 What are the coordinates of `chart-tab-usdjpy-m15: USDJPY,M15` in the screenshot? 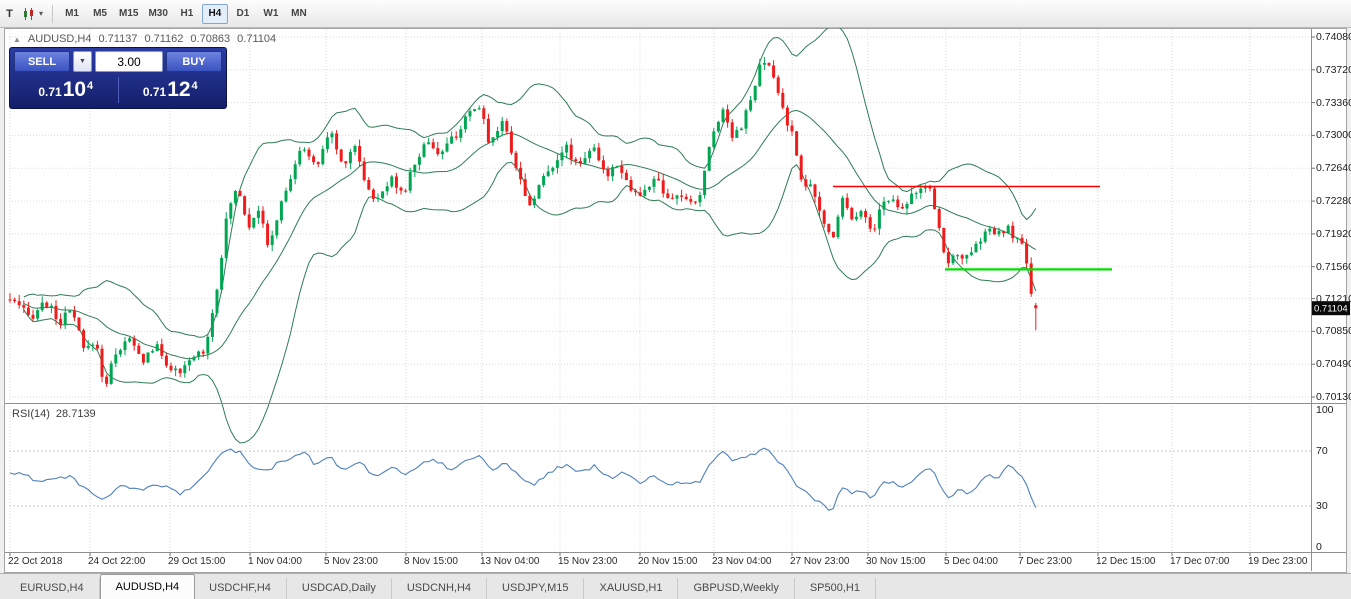 It's located at (536, 588).